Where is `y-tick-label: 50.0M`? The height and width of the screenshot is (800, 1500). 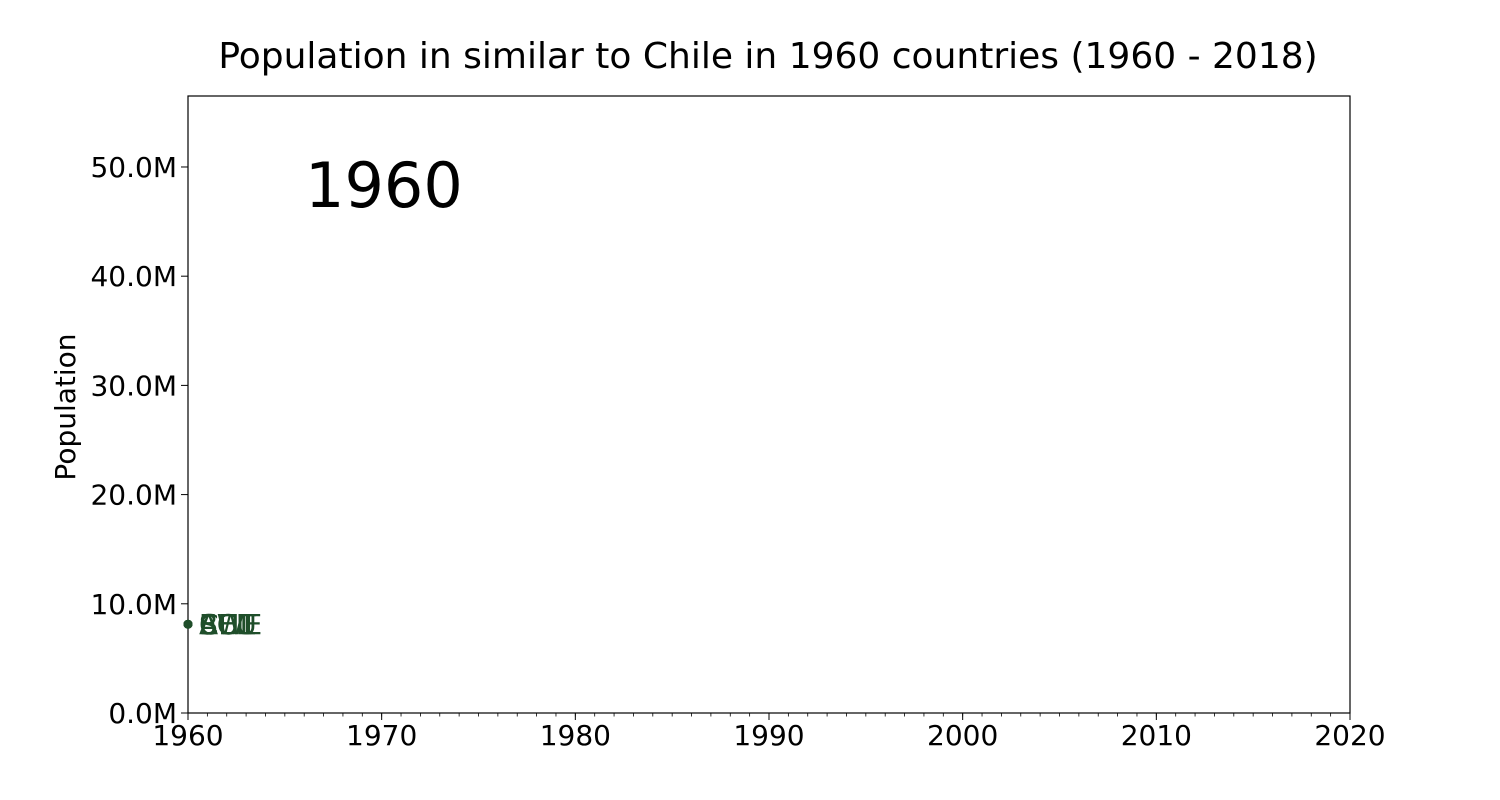 y-tick-label: 50.0M is located at coordinates (133, 167).